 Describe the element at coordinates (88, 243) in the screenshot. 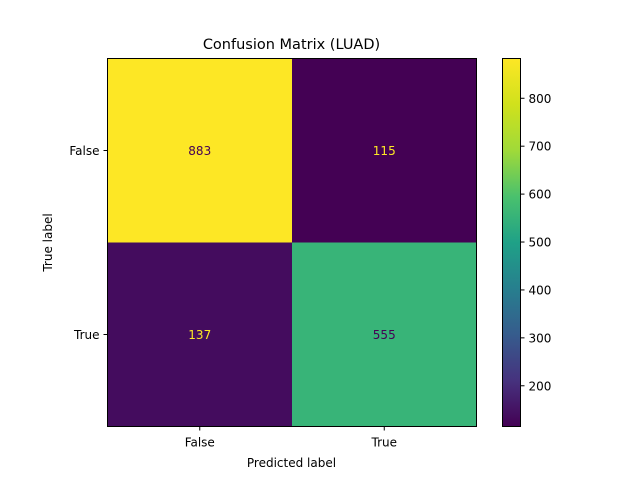

I see `y-axis-ticks: False True` at that location.